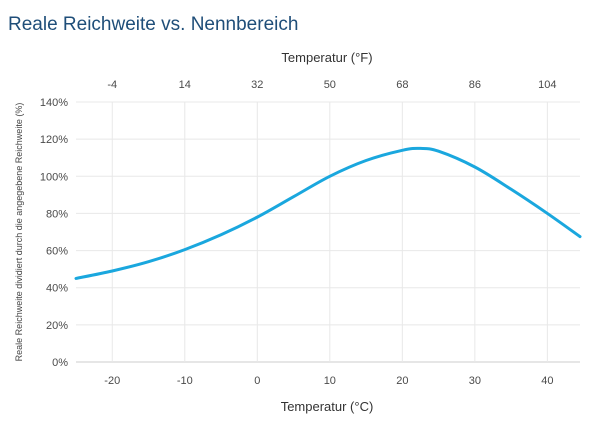  Describe the element at coordinates (547, 381) in the screenshot. I see `x-tick-label-6: 40` at that location.